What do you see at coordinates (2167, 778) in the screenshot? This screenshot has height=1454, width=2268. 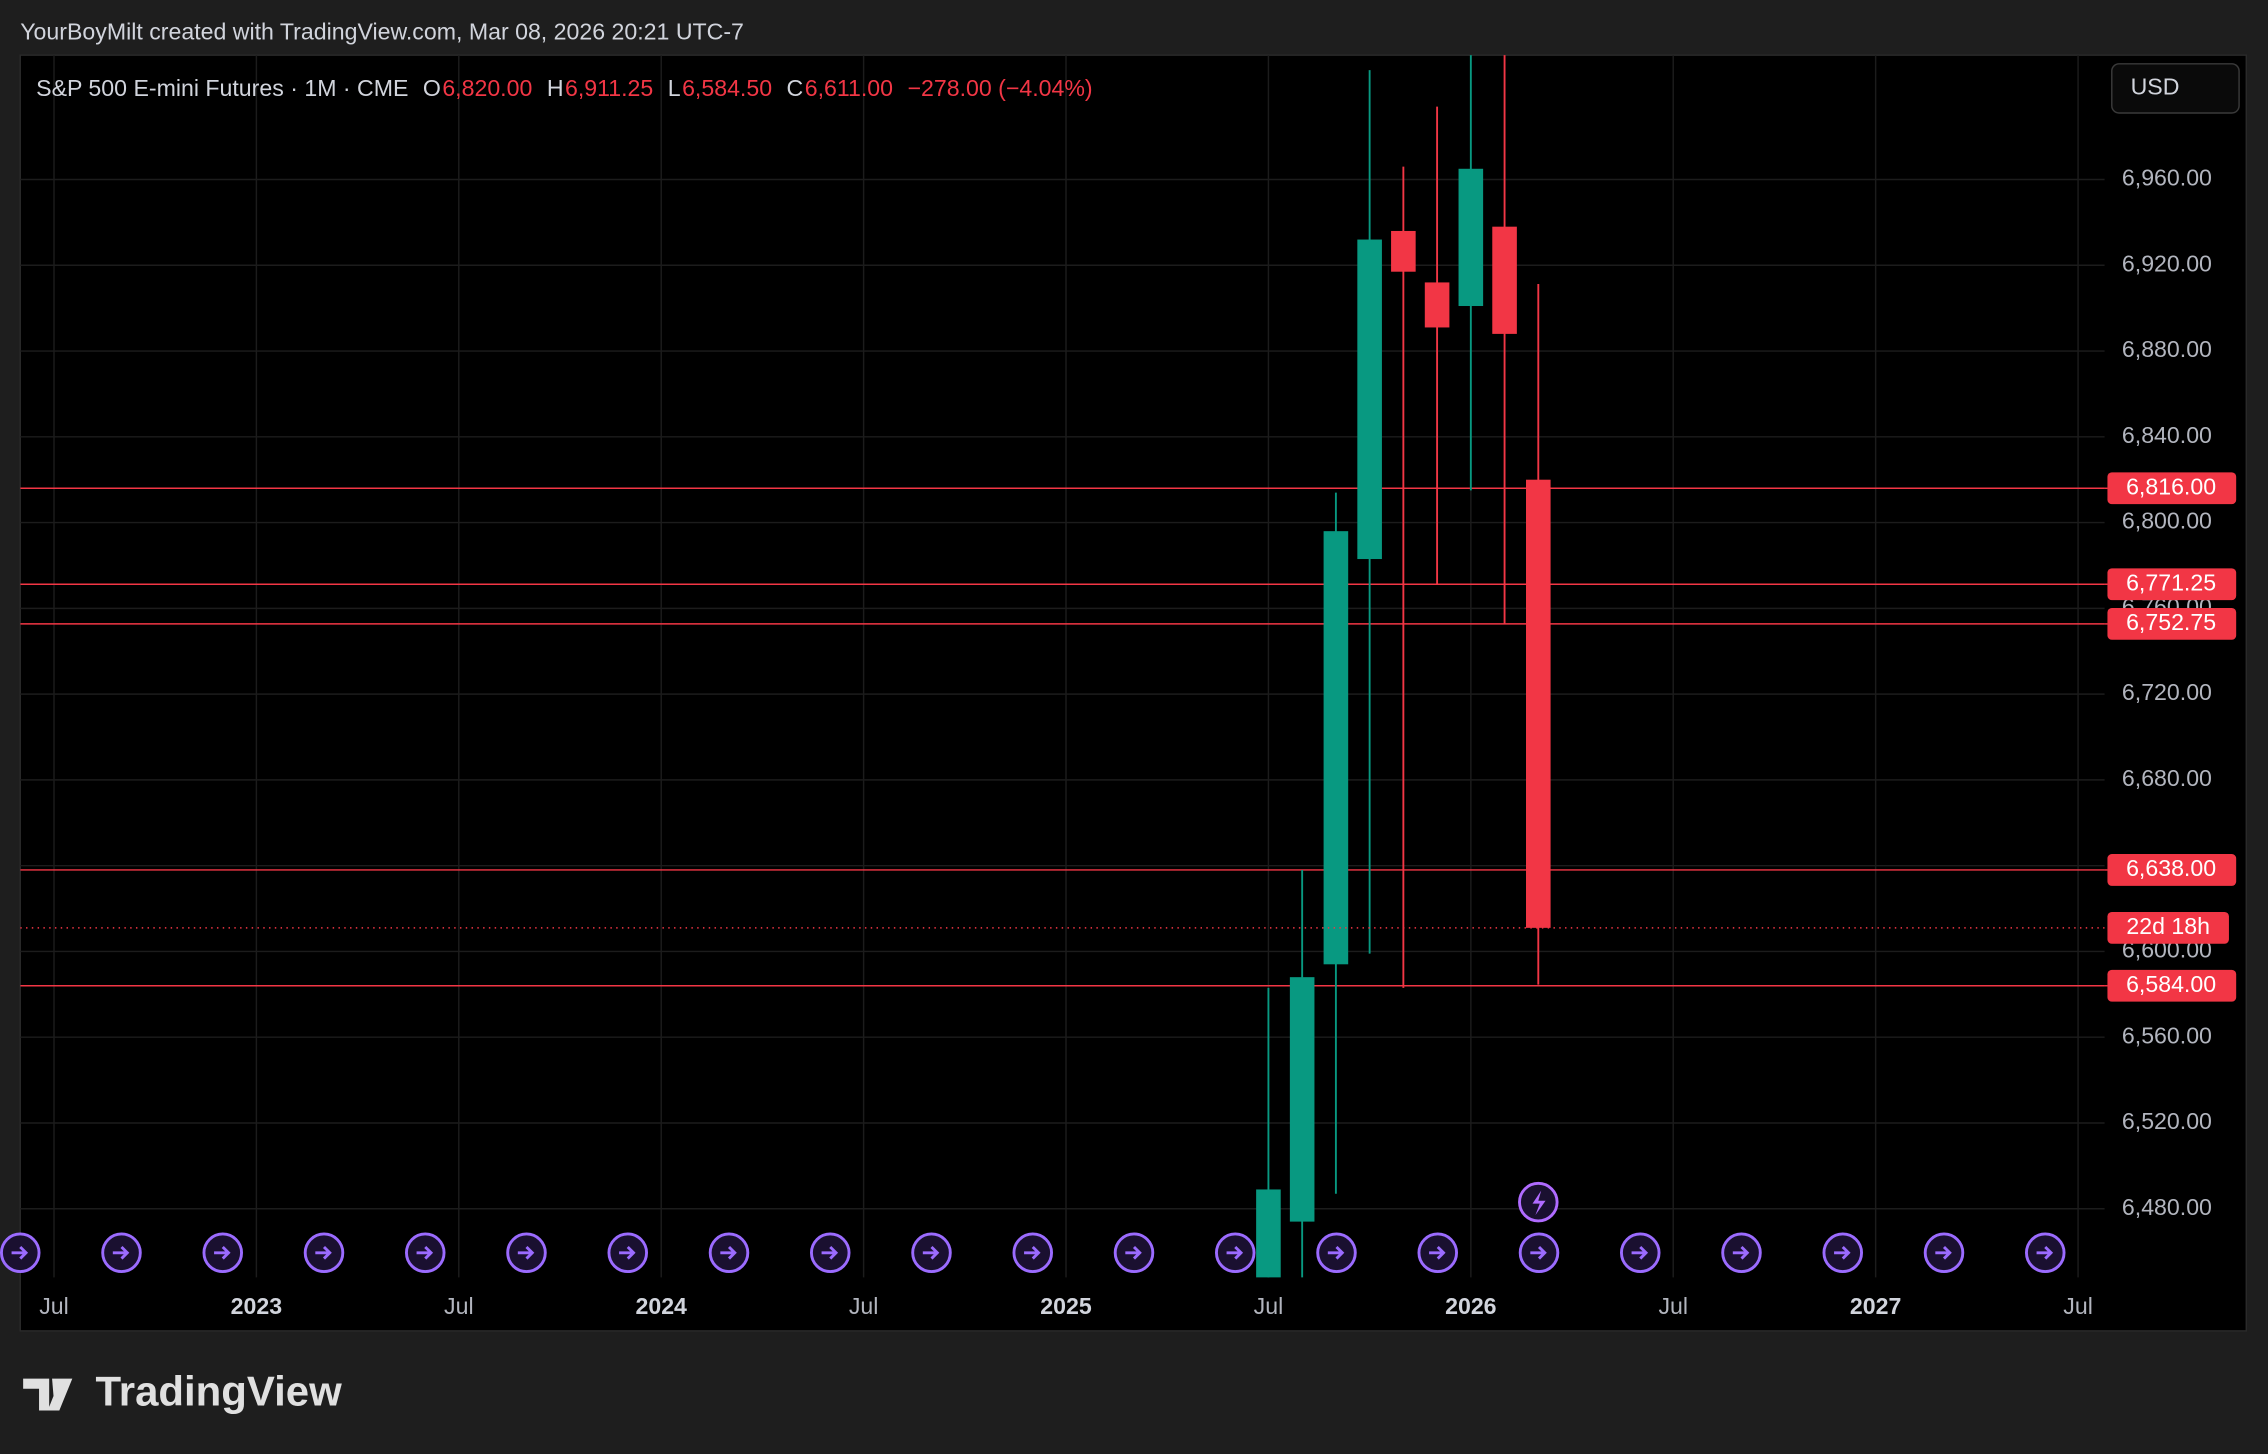 I see `y-tick-label: 6,680.00` at bounding box center [2167, 778].